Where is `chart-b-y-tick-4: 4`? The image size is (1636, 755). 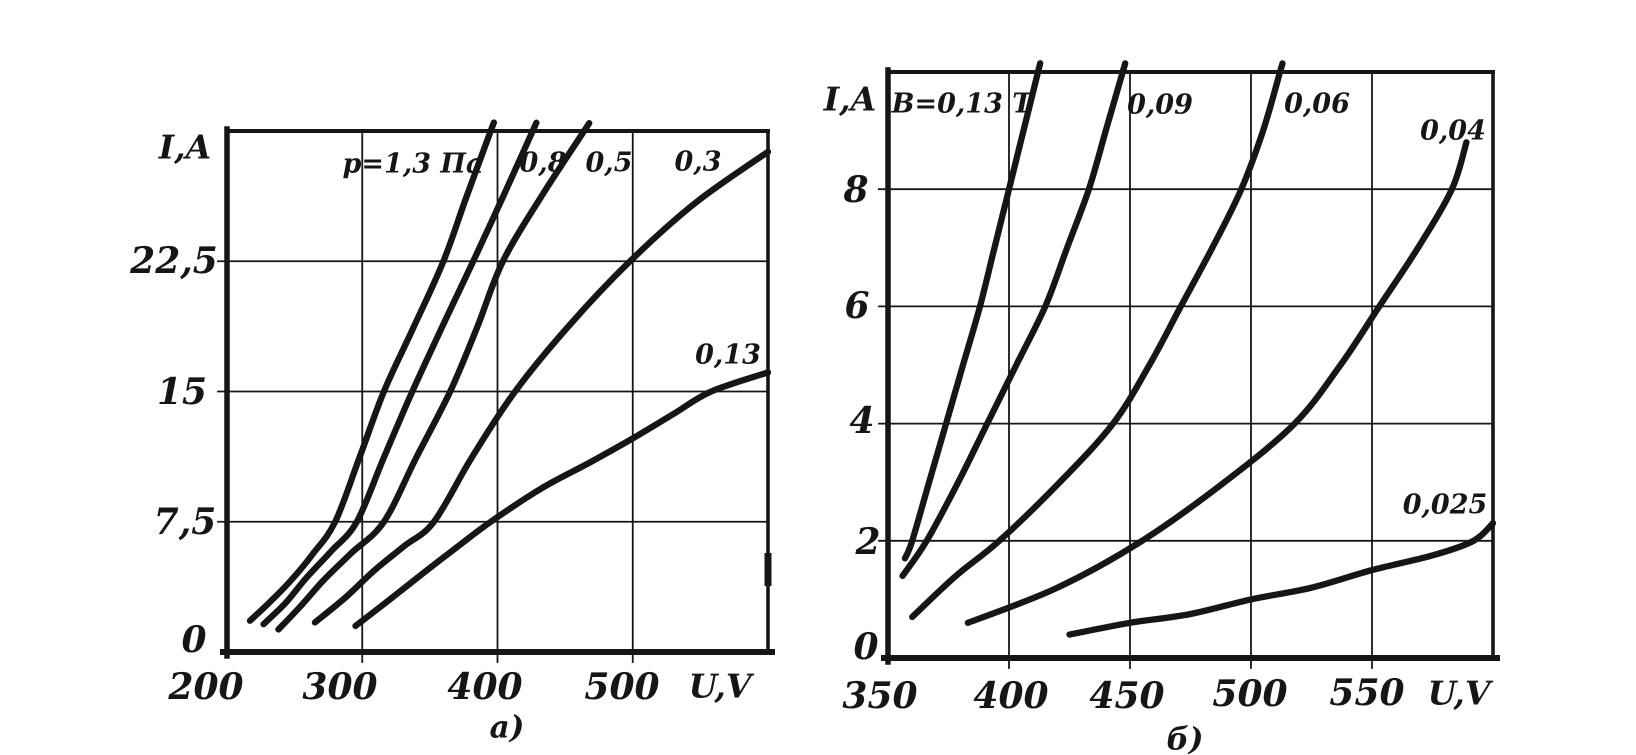
chart-b-y-tick-4: 4 is located at coordinates (862, 421).